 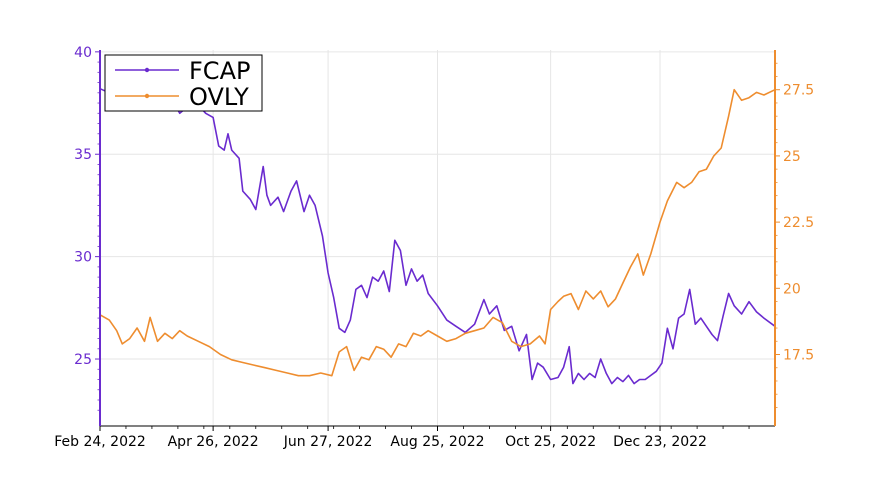 I want to click on y-right-tick-label: 27.5, so click(x=798, y=91).